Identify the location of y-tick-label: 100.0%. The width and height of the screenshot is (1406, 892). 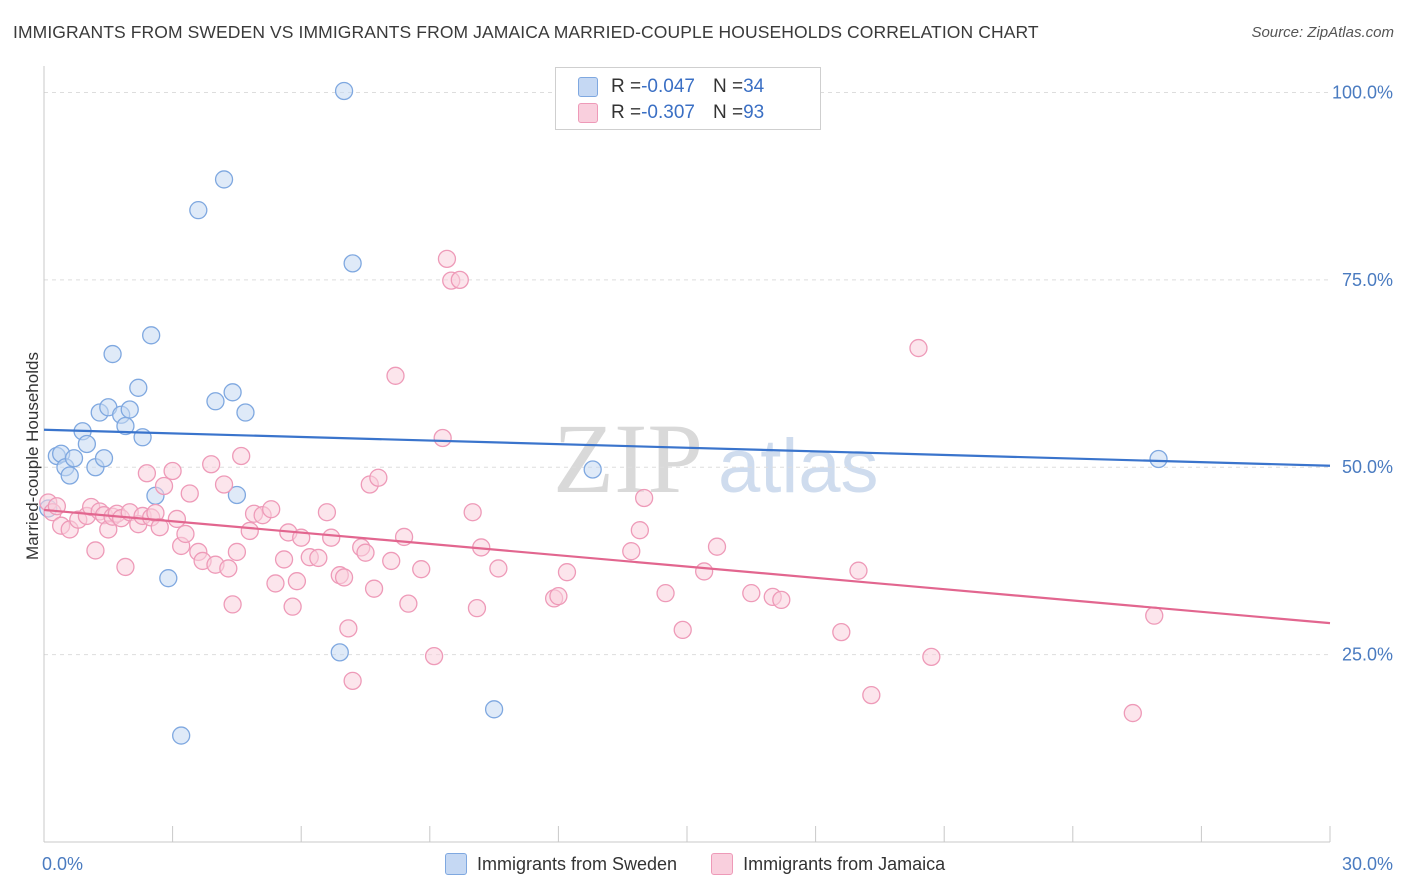
(1362, 92).